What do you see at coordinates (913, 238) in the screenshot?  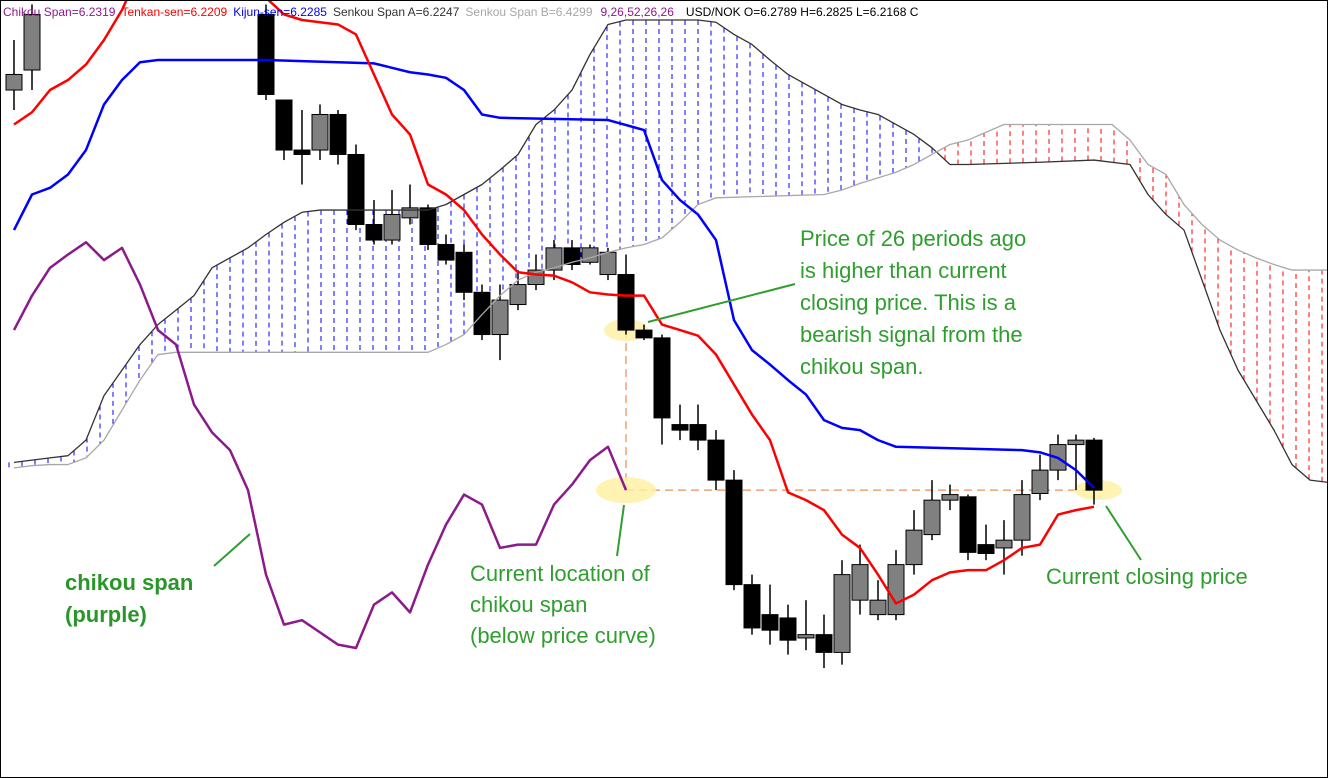 I see `annotation-text: Price of 26 periods ago` at bounding box center [913, 238].